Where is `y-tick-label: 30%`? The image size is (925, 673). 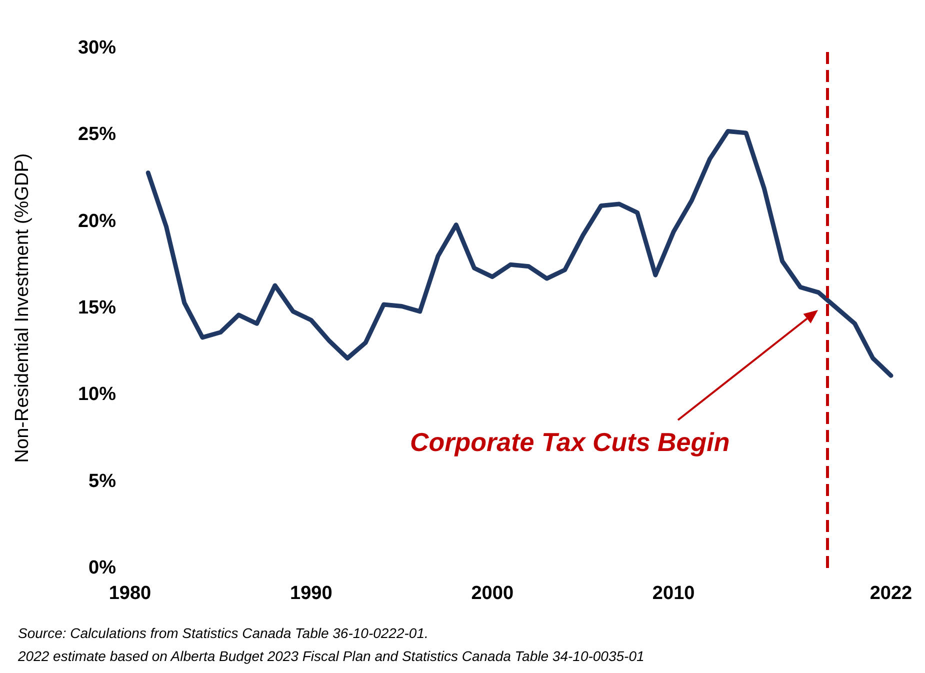 y-tick-label: 30% is located at coordinates (97, 48).